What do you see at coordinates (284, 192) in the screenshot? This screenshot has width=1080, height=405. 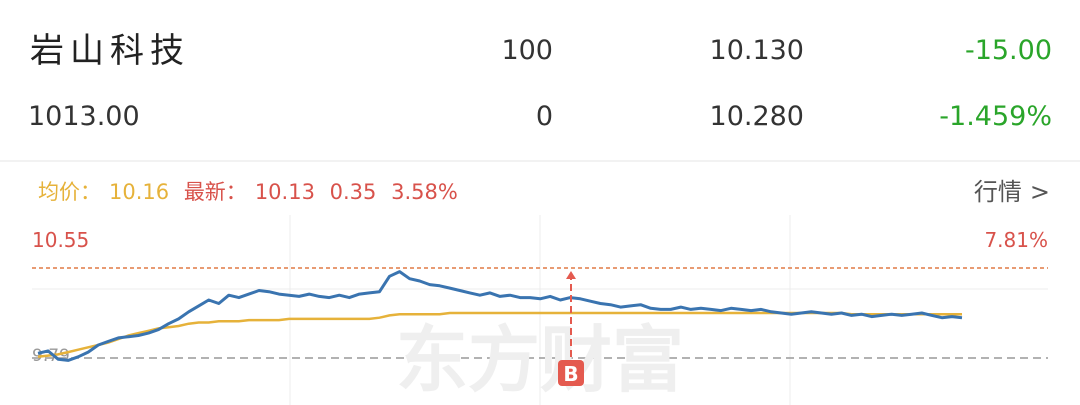 I see `last-value: 10.13` at bounding box center [284, 192].